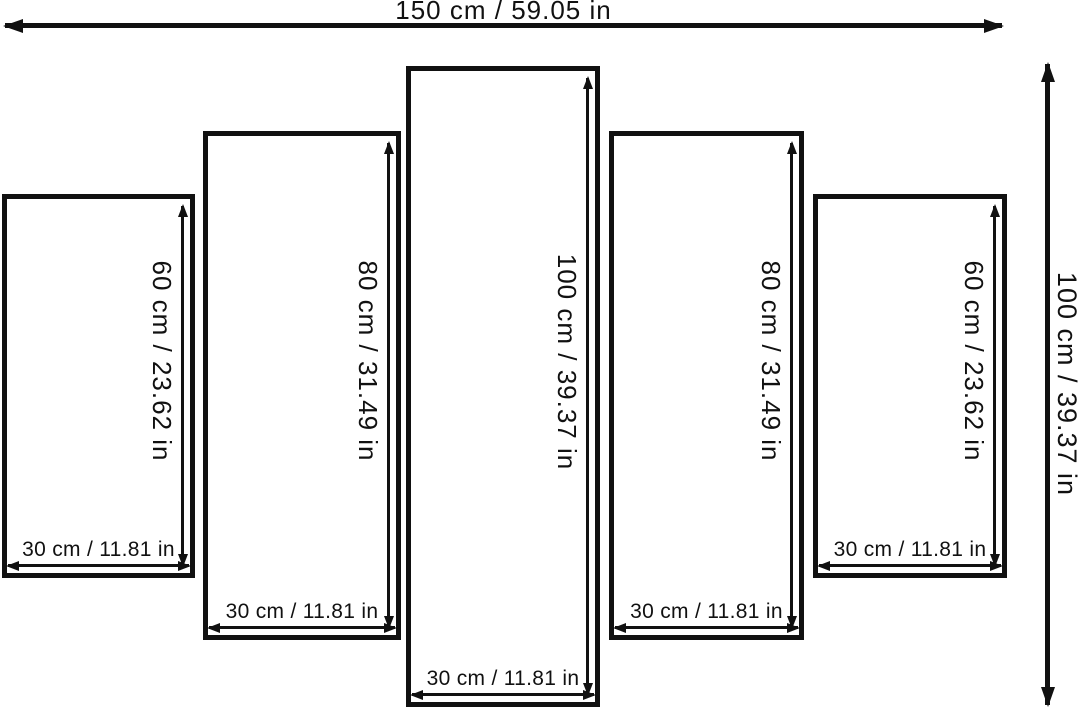 This screenshot has height=711, width=1080. What do you see at coordinates (368, 360) in the screenshot?
I see `panel-2-height-label: 80 cm / 31.49 in` at bounding box center [368, 360].